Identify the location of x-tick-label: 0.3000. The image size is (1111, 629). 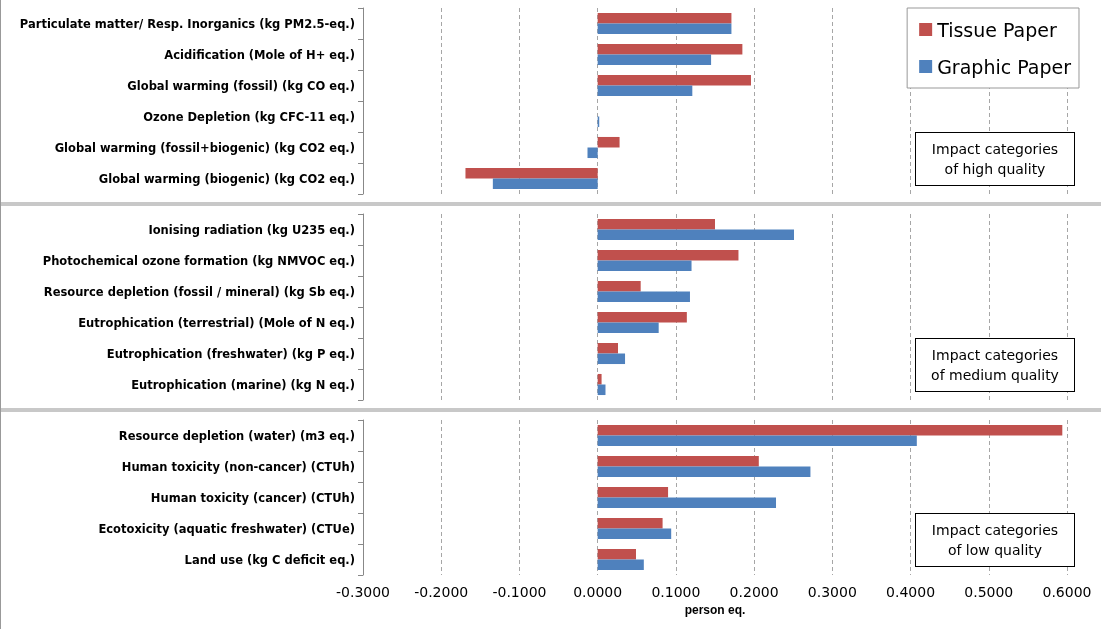
(832, 592).